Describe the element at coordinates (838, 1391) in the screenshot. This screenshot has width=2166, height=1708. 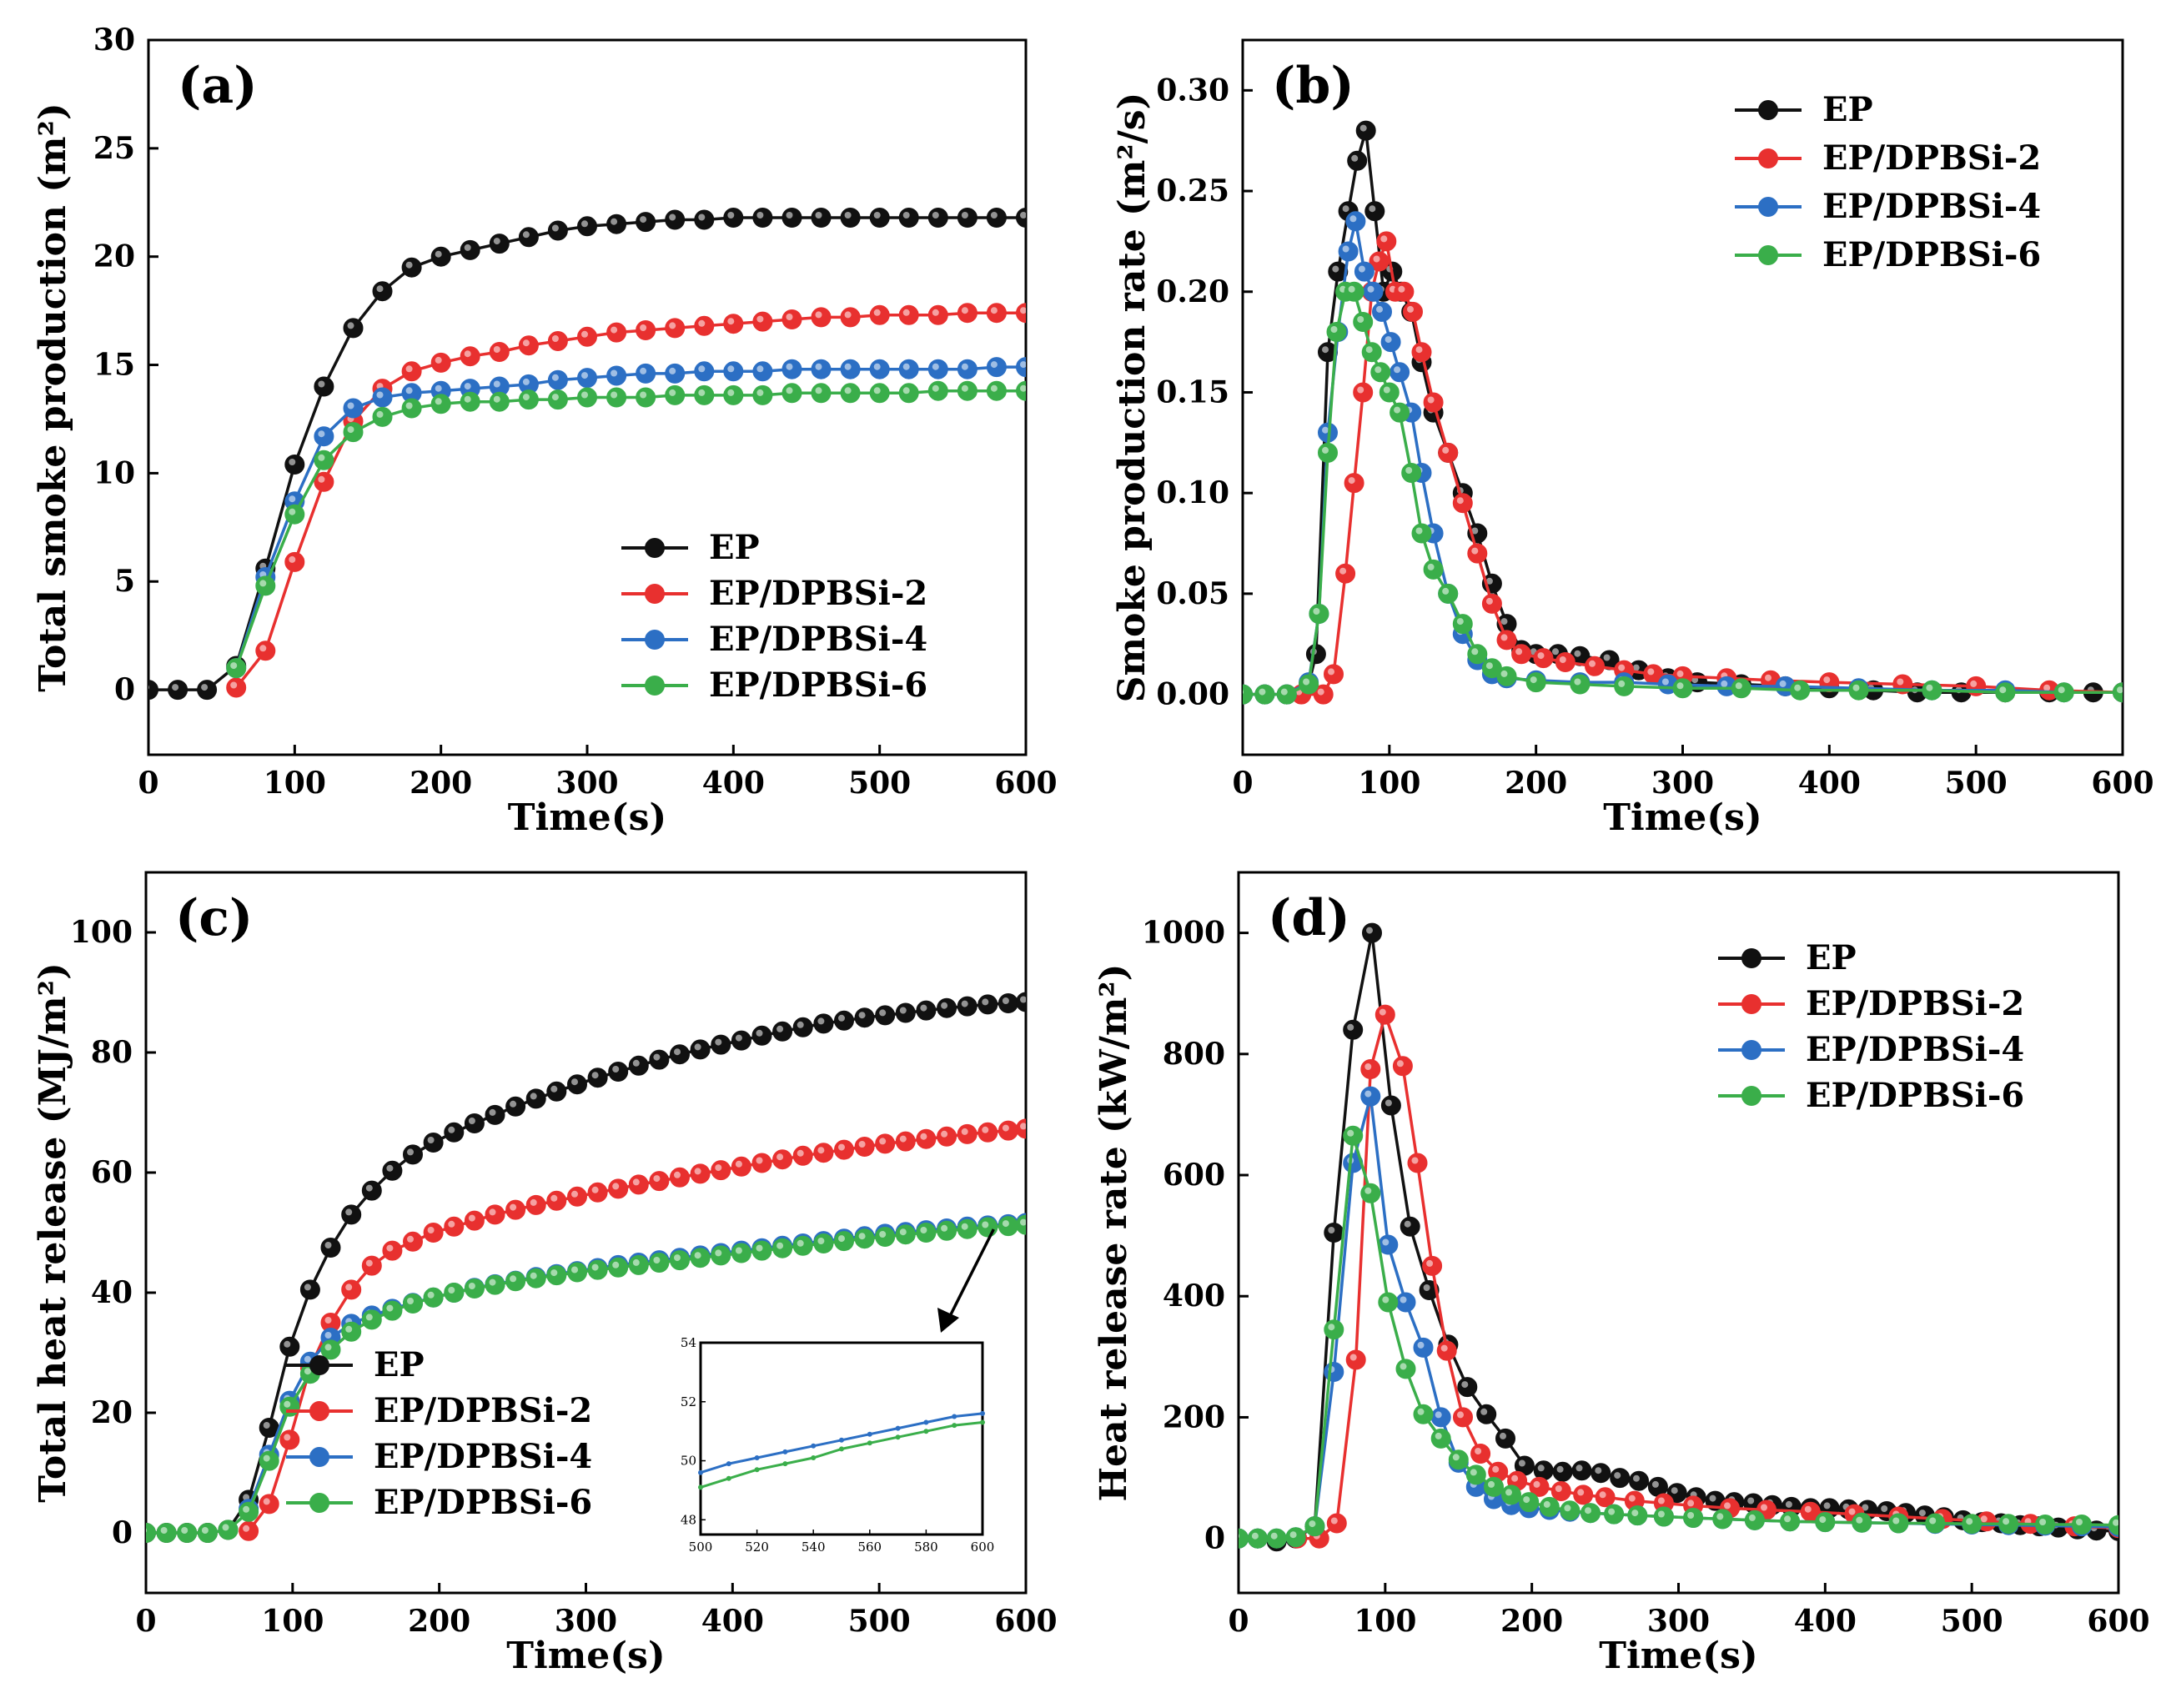
I see `inset-zoom: 500 520 540 560 580 600 48 50 52 54` at that location.